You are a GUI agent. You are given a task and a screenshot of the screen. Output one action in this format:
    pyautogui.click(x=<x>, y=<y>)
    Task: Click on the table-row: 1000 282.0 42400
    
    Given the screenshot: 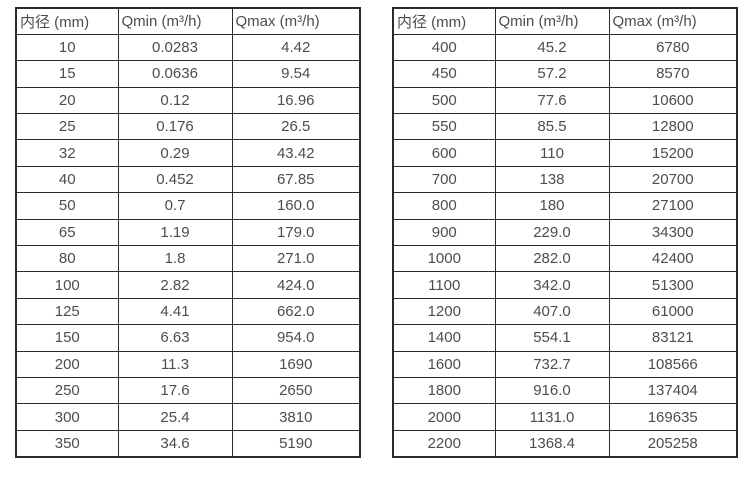 What is the action you would take?
    pyautogui.click(x=565, y=259)
    